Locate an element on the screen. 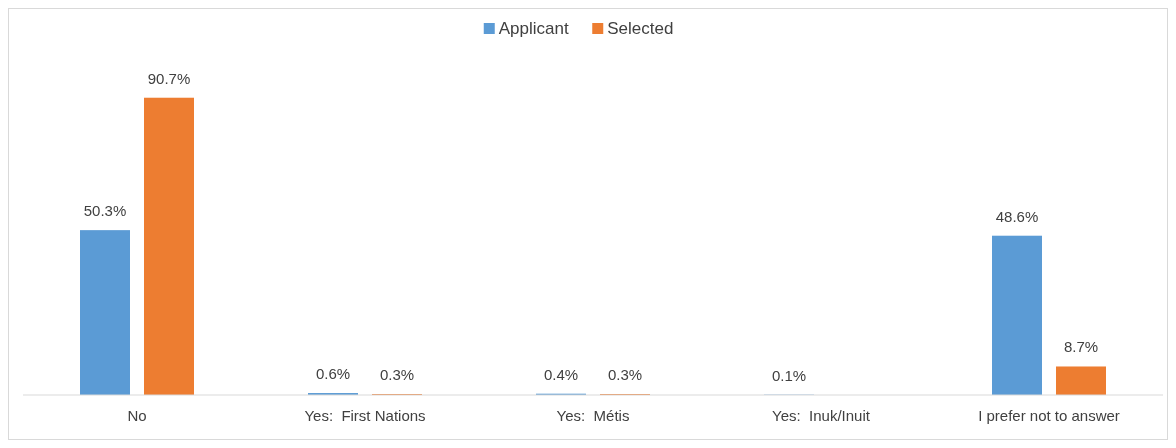  x-tick-label: I prefer not to answer is located at coordinates (1049, 415).